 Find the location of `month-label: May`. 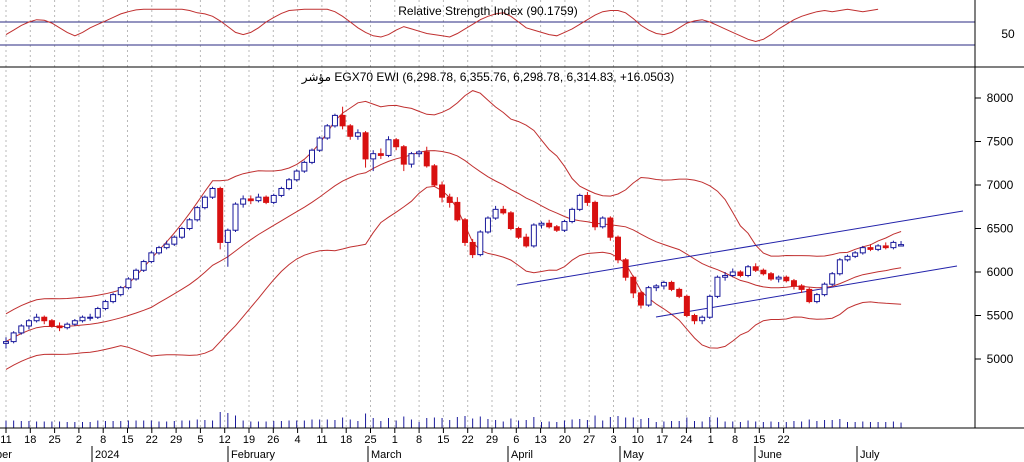

month-label: May is located at coordinates (633, 455).